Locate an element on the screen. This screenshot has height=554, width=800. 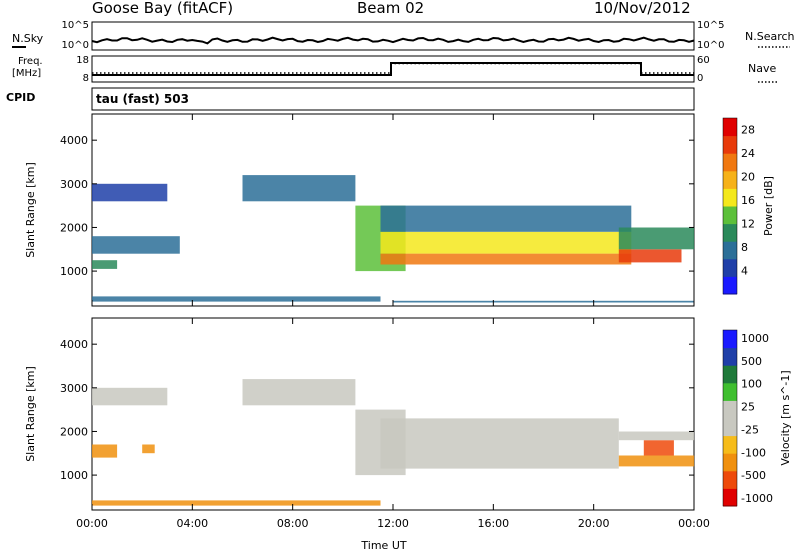
colorbar-tick-label: 1000 is located at coordinates (755, 338).